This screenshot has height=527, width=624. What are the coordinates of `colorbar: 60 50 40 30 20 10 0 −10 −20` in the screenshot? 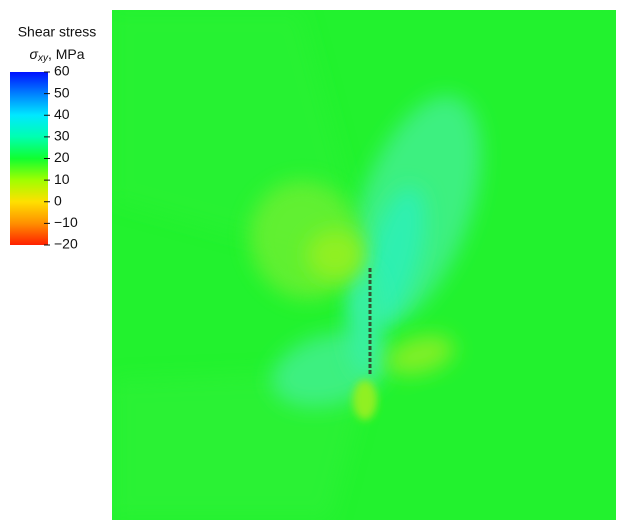 It's located at (44, 157).